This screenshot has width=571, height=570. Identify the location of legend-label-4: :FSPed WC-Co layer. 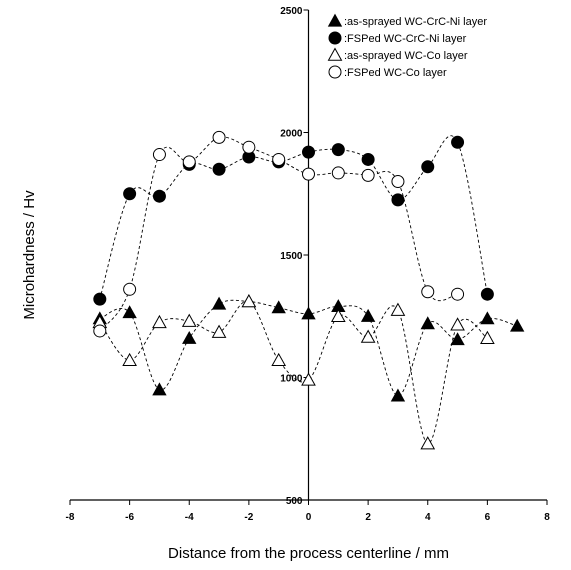
(395, 73).